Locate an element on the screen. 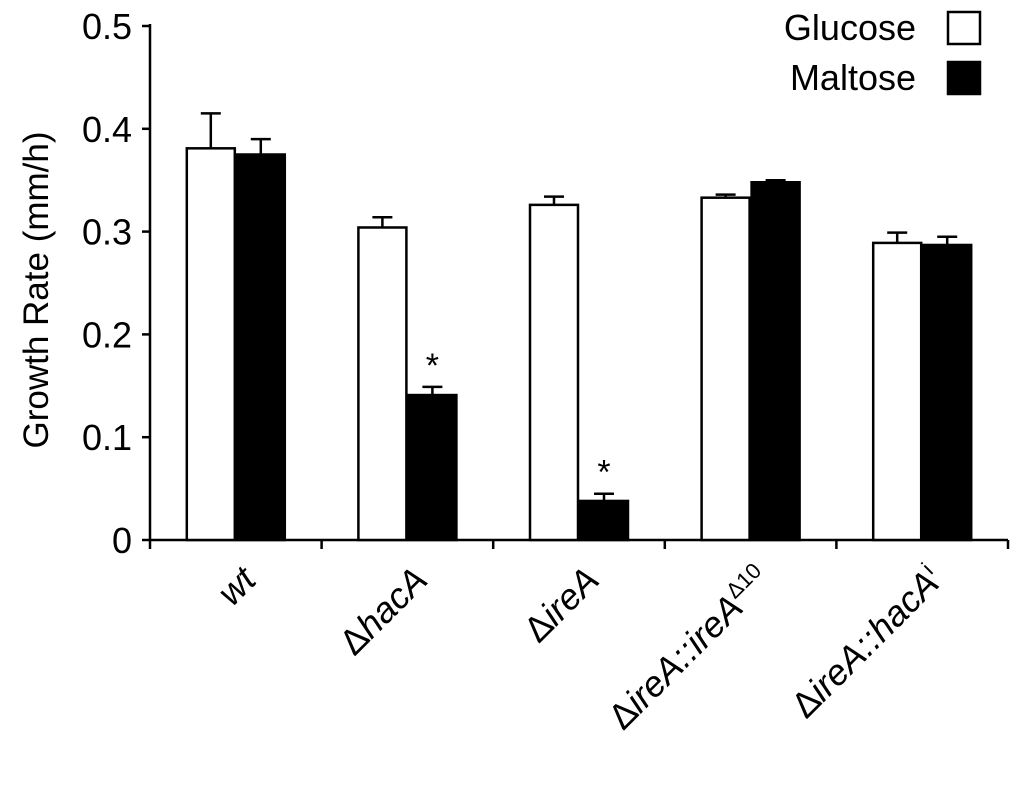 Image resolution: width=1020 pixels, height=800 pixels. x-tick-label-italic: ireA::ireA is located at coordinates (684, 653).